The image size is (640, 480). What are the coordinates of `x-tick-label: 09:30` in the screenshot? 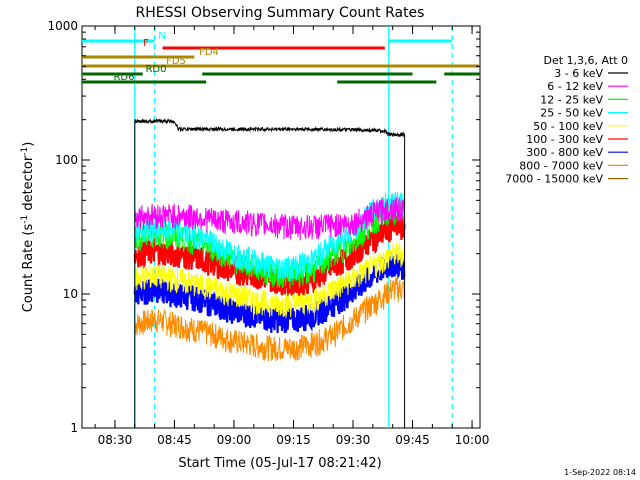 It's located at (353, 440).